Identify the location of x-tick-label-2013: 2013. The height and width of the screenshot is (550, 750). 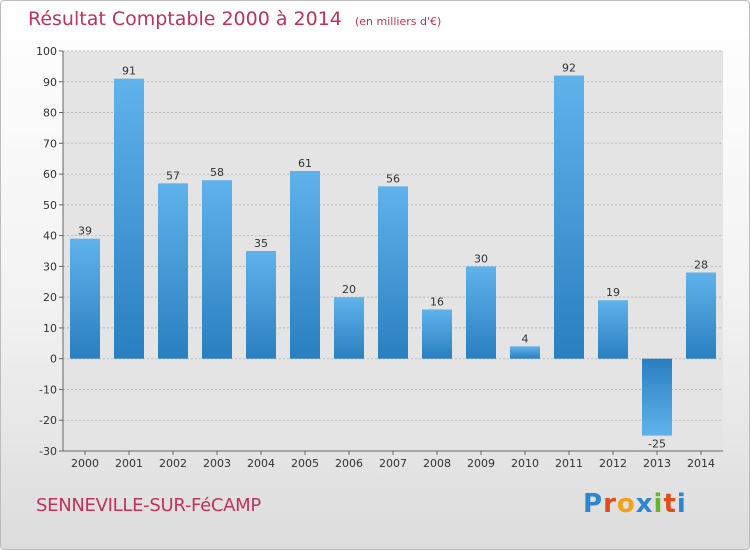
(657, 463).